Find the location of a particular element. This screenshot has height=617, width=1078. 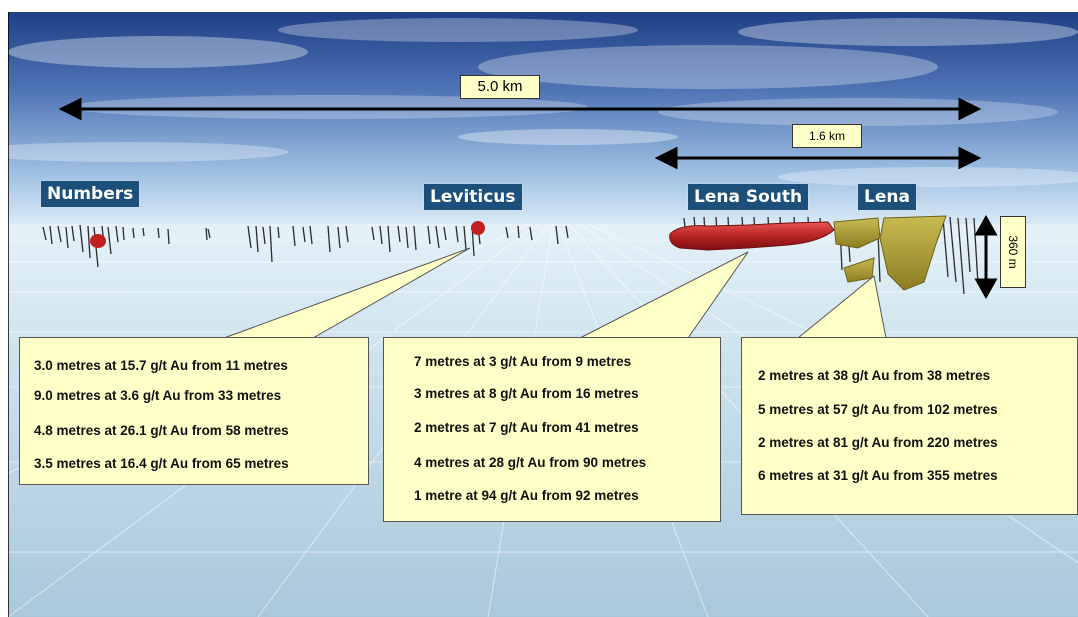

result-line: 3.5 metres at 16.4 g/t Au from 65 metres is located at coordinates (161, 463).